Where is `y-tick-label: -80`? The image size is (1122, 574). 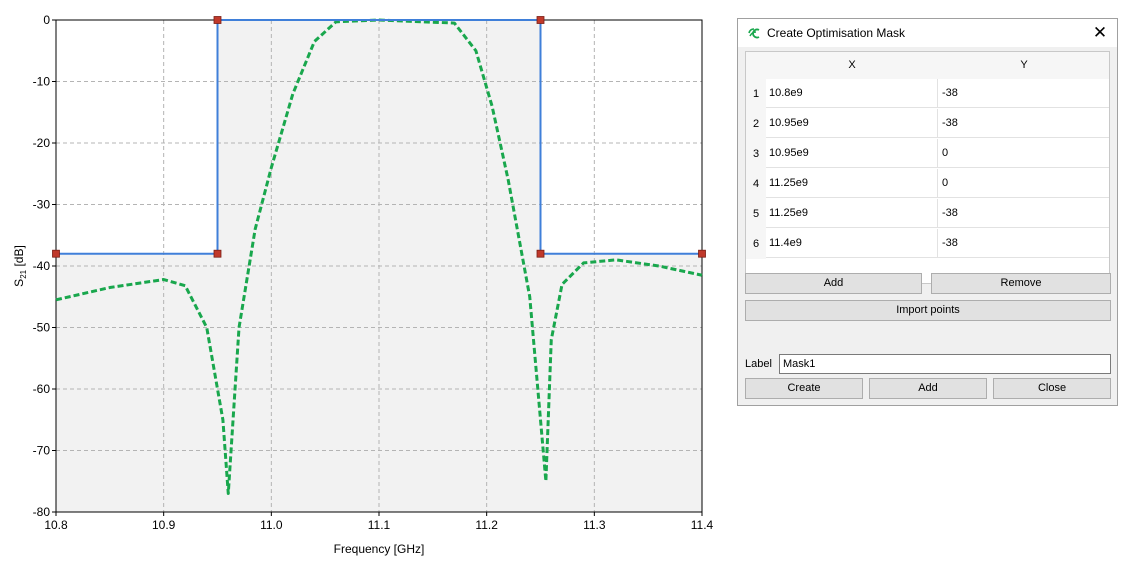
y-tick-label: -80 is located at coordinates (42, 512).